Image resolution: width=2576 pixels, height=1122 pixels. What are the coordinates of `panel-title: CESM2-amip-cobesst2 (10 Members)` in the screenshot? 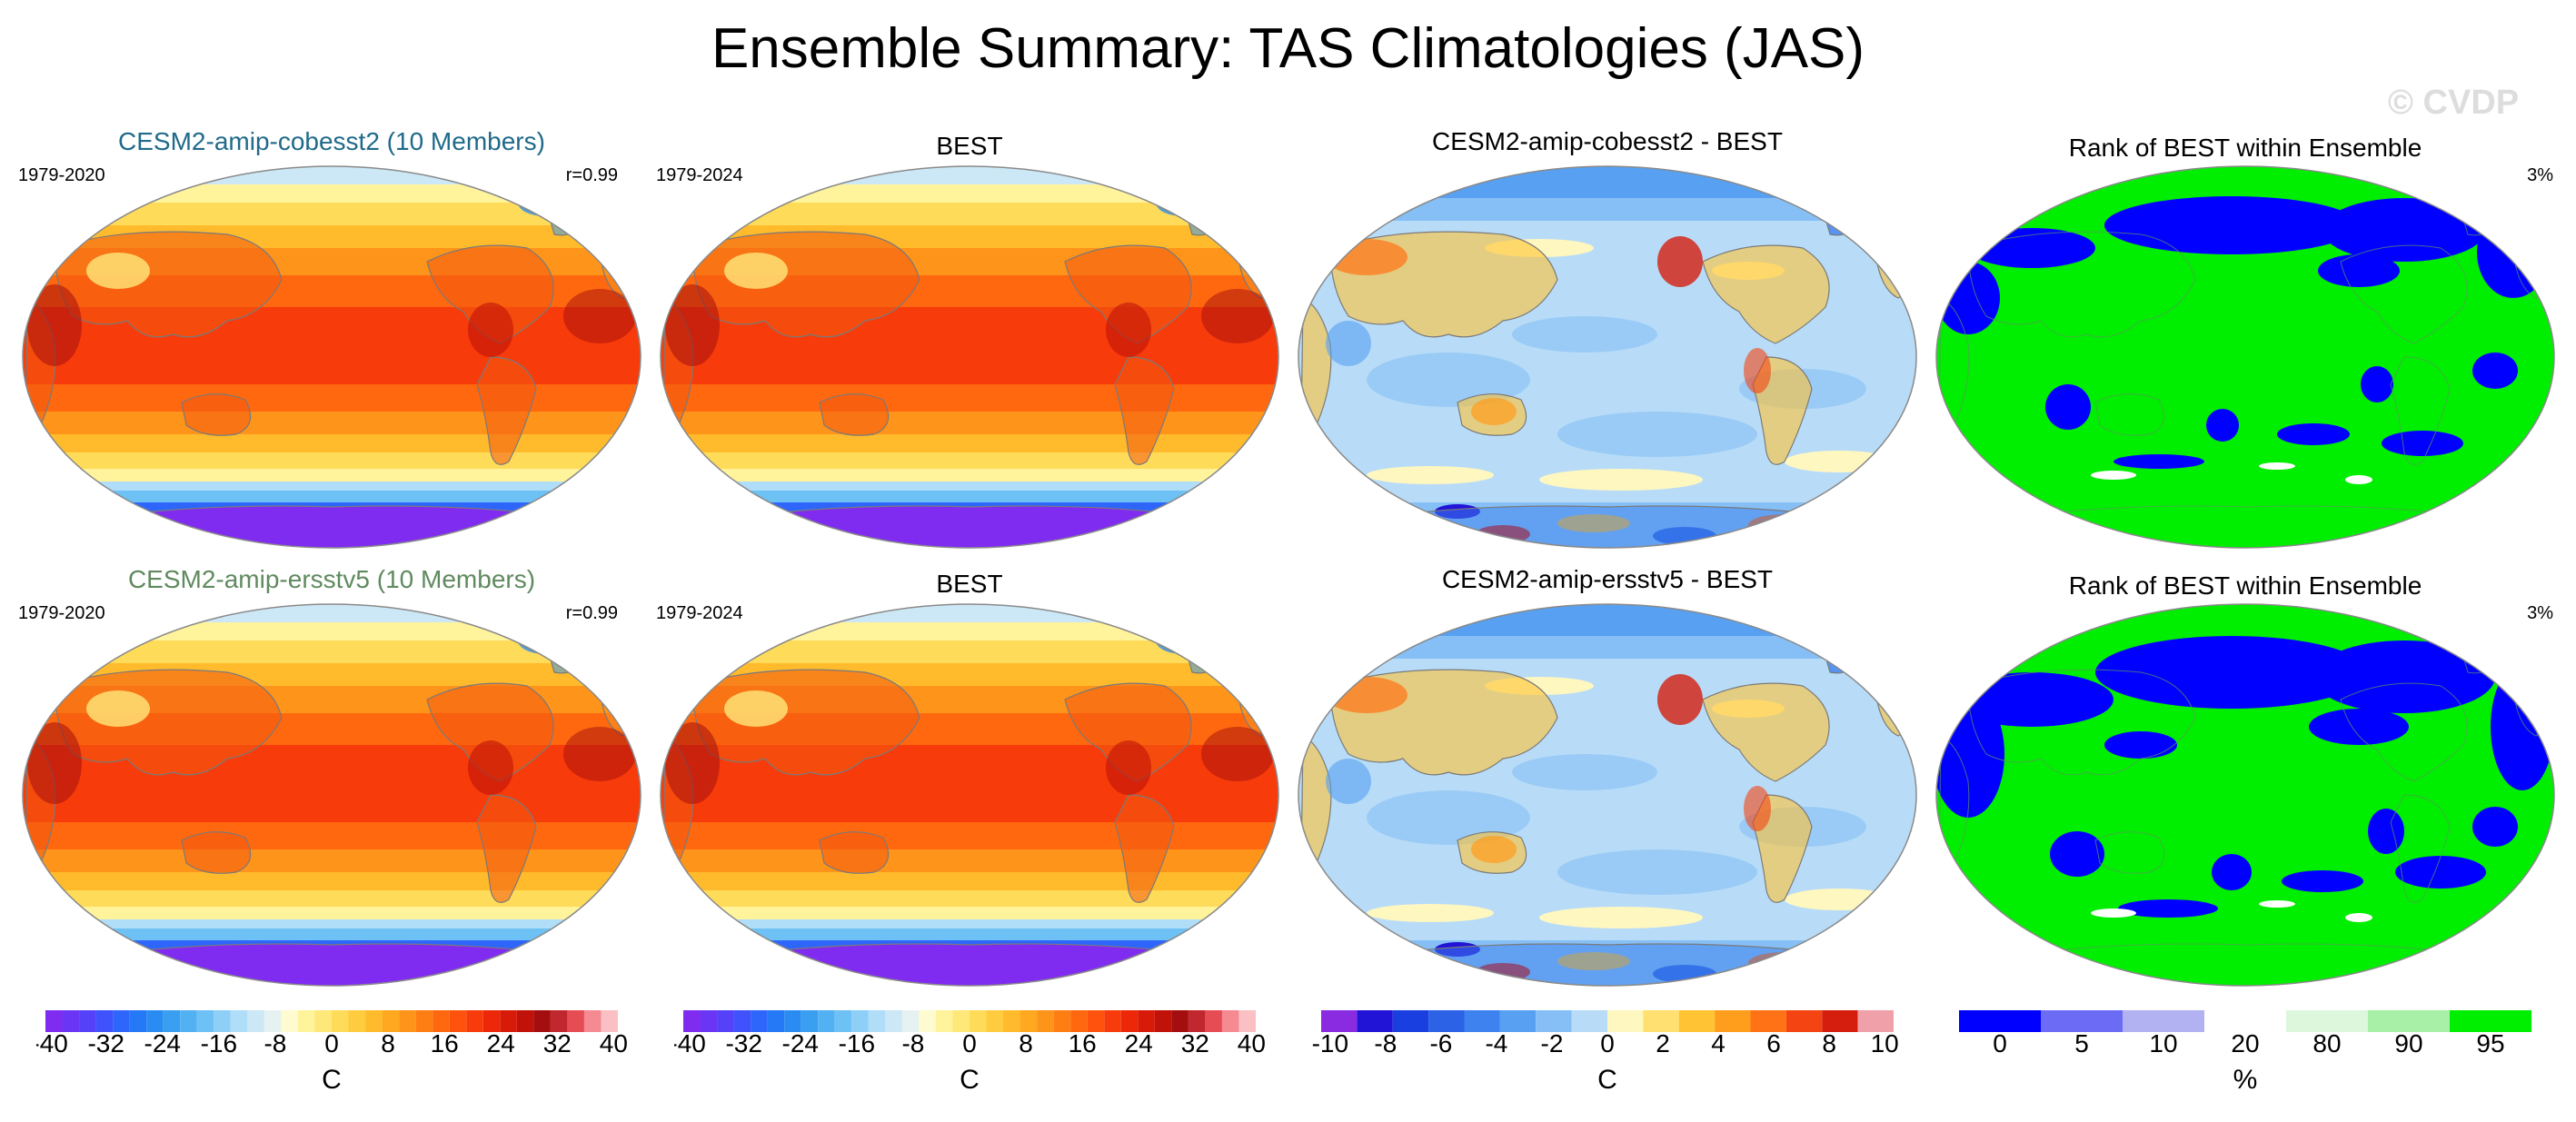 It's located at (332, 141).